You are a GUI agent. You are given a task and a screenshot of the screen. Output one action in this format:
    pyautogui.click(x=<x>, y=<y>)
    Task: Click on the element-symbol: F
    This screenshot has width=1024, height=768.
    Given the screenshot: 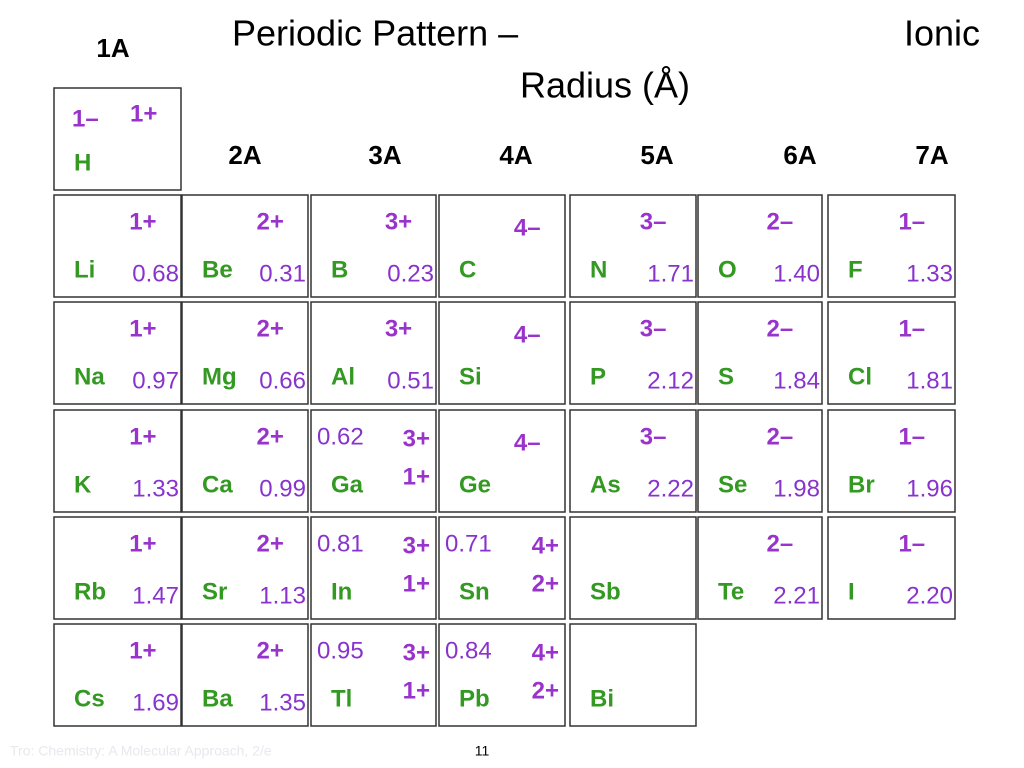 What is the action you would take?
    pyautogui.click(x=855, y=269)
    